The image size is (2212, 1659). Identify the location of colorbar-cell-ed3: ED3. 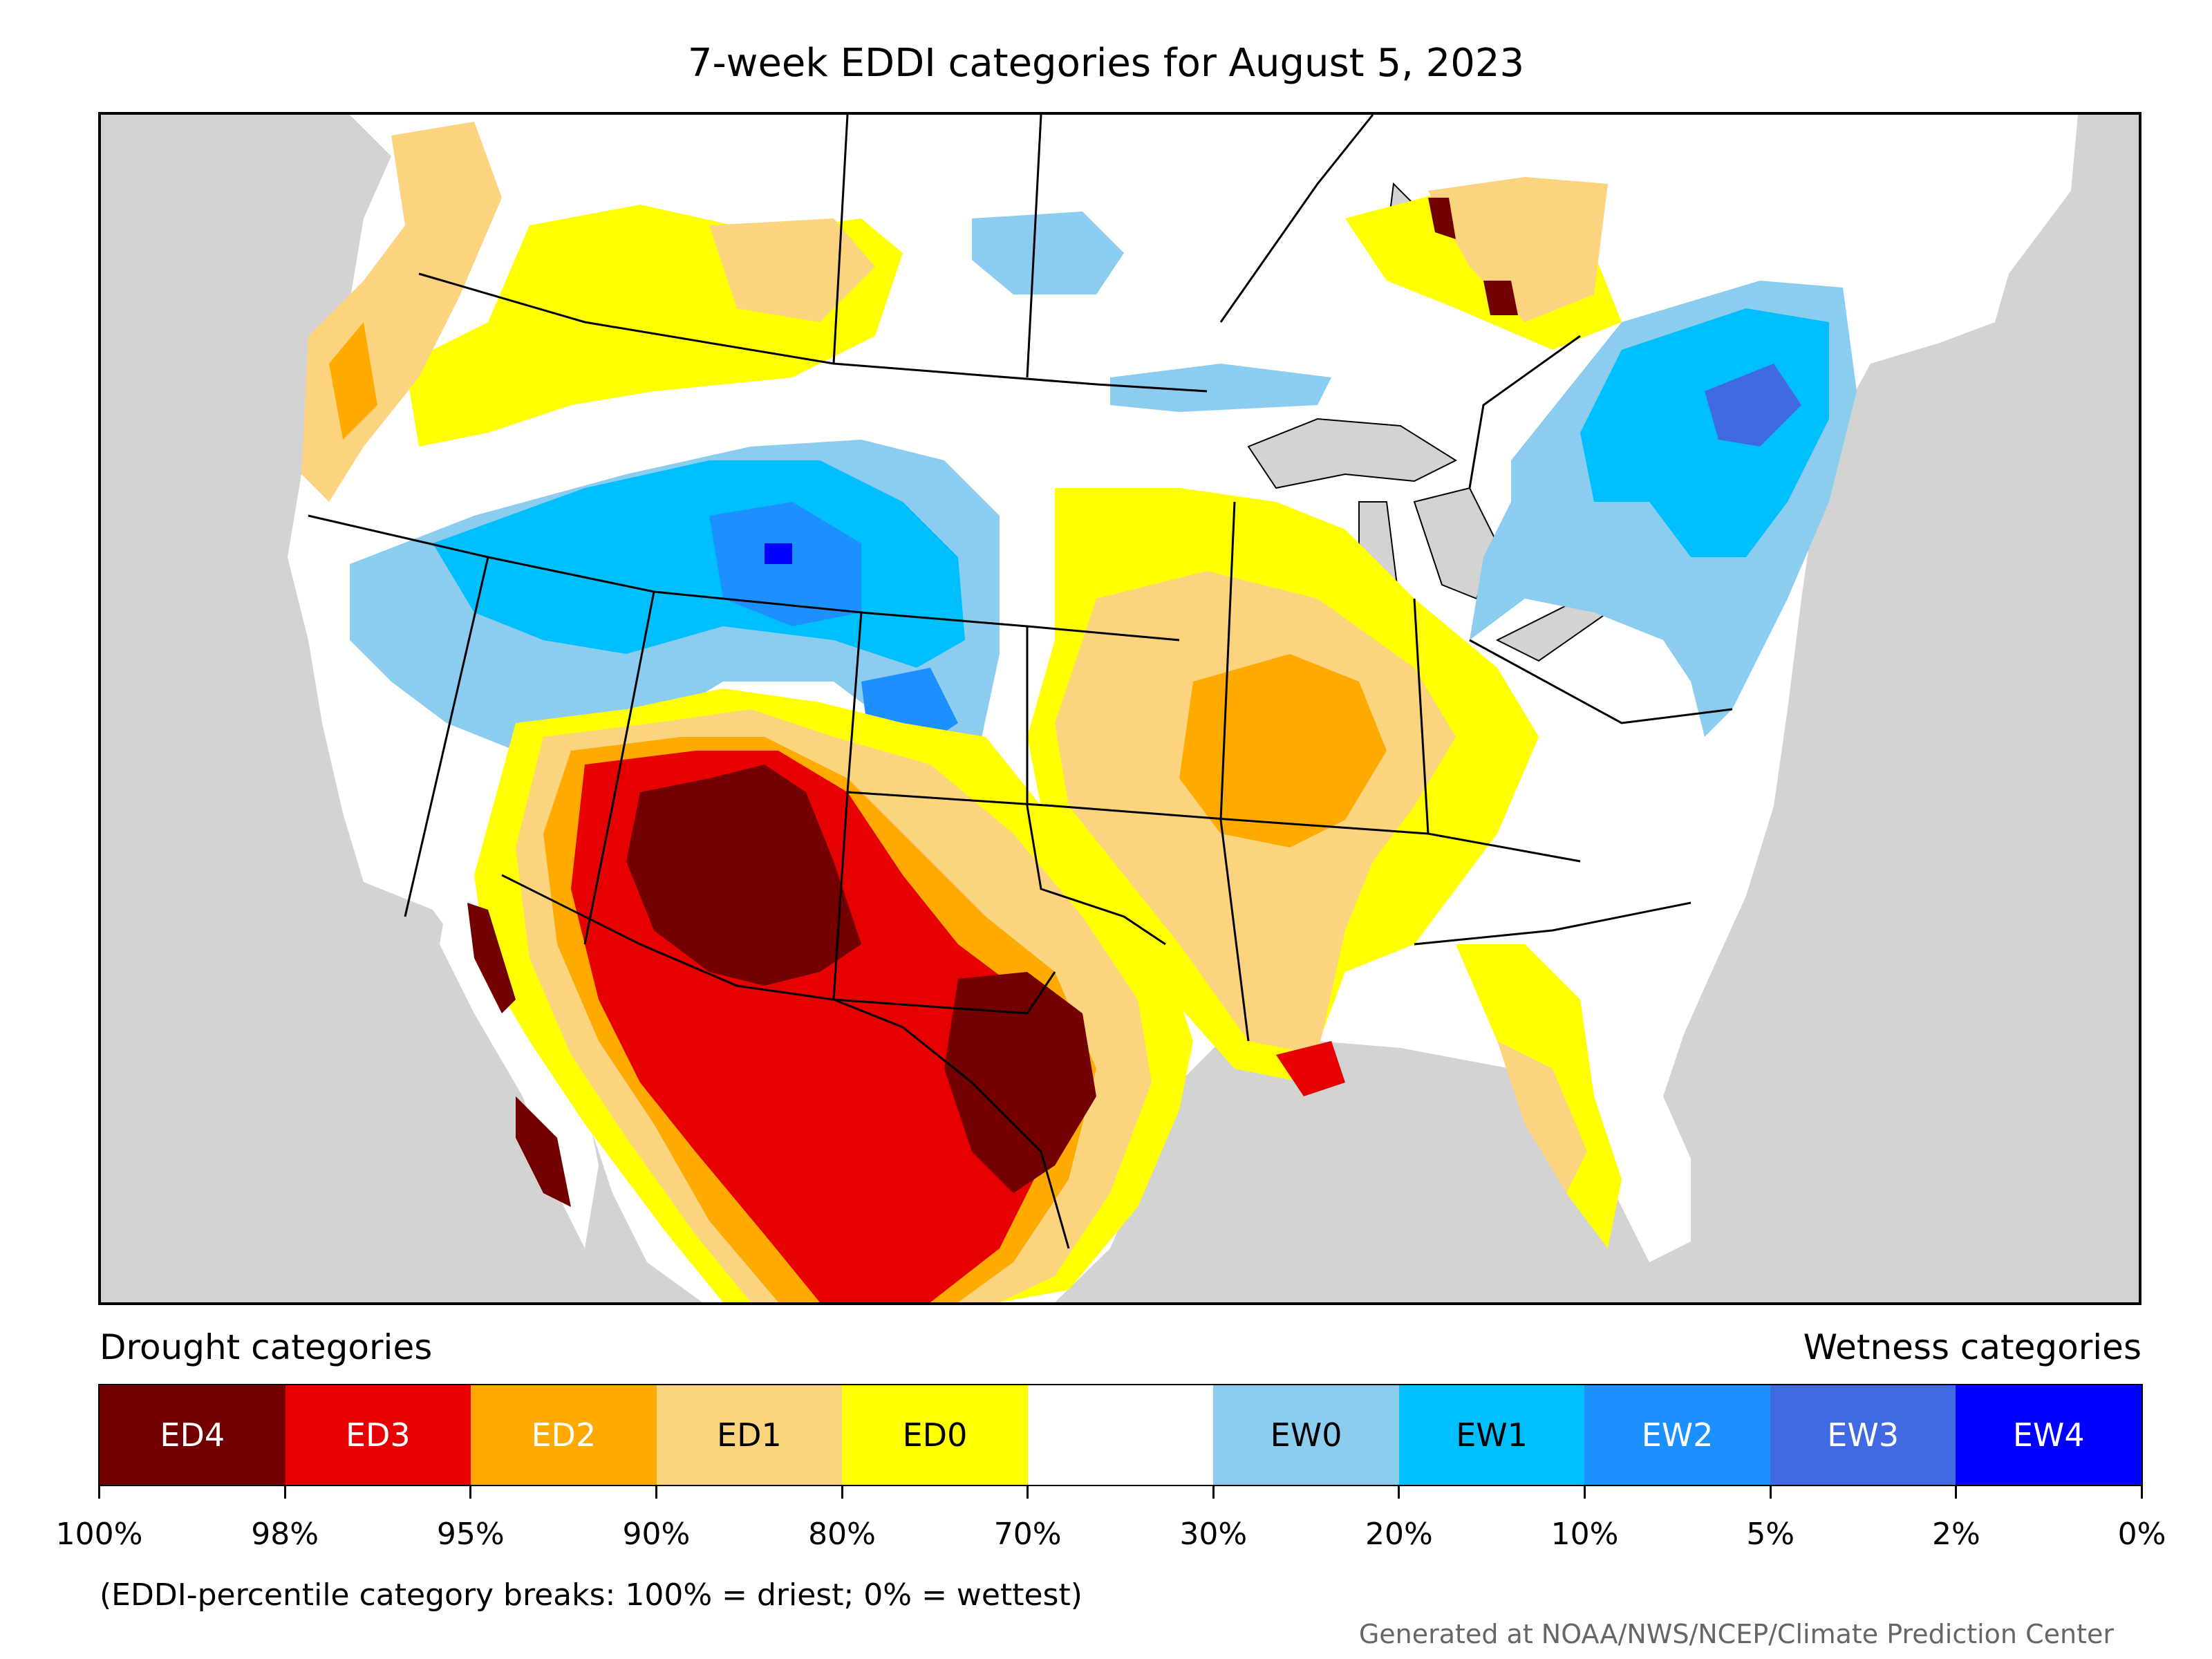
(378, 1435).